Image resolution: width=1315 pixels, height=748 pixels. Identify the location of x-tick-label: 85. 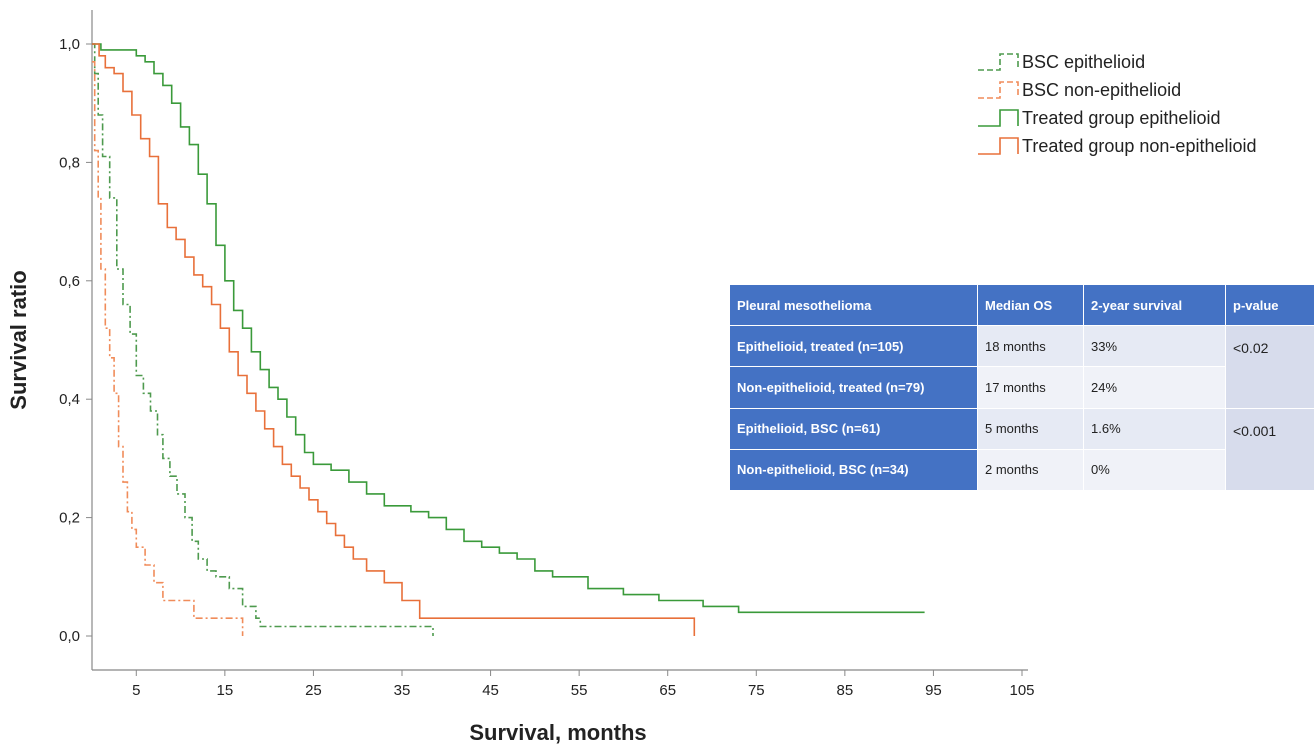
(845, 690).